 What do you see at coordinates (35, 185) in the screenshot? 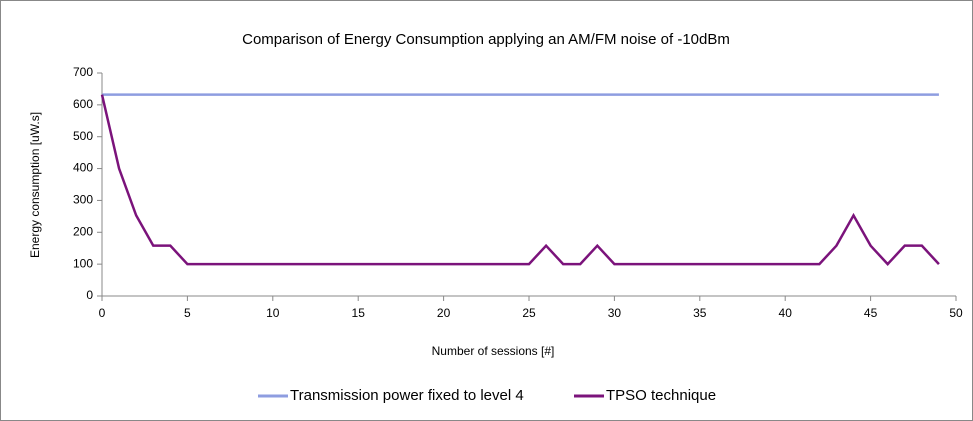
I see `y-axis-label: Energy consumption [uW.s]` at bounding box center [35, 185].